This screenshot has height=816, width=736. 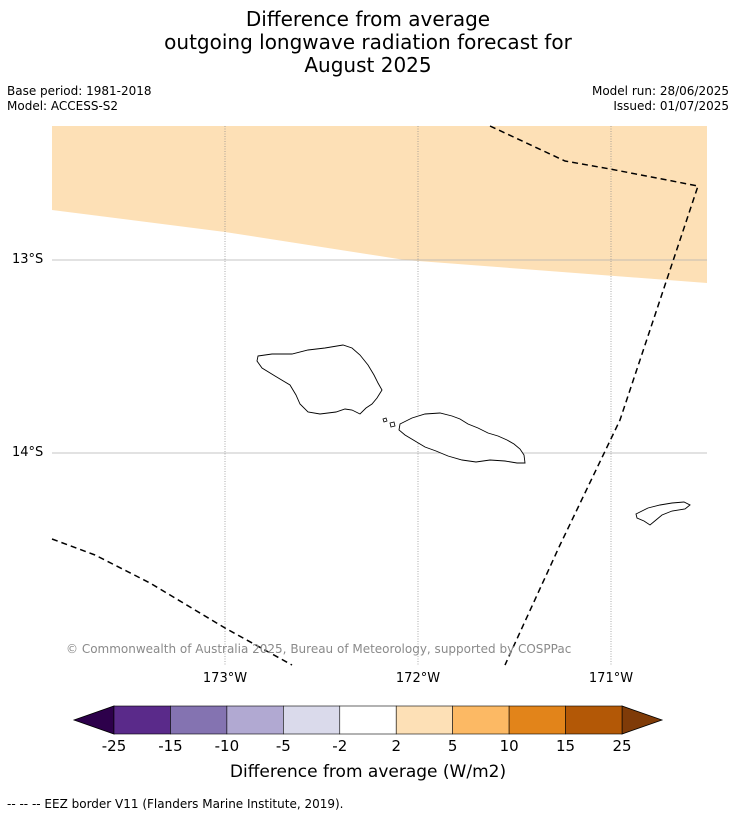 I want to click on colorbar-tick-label: -25, so click(x=114, y=746).